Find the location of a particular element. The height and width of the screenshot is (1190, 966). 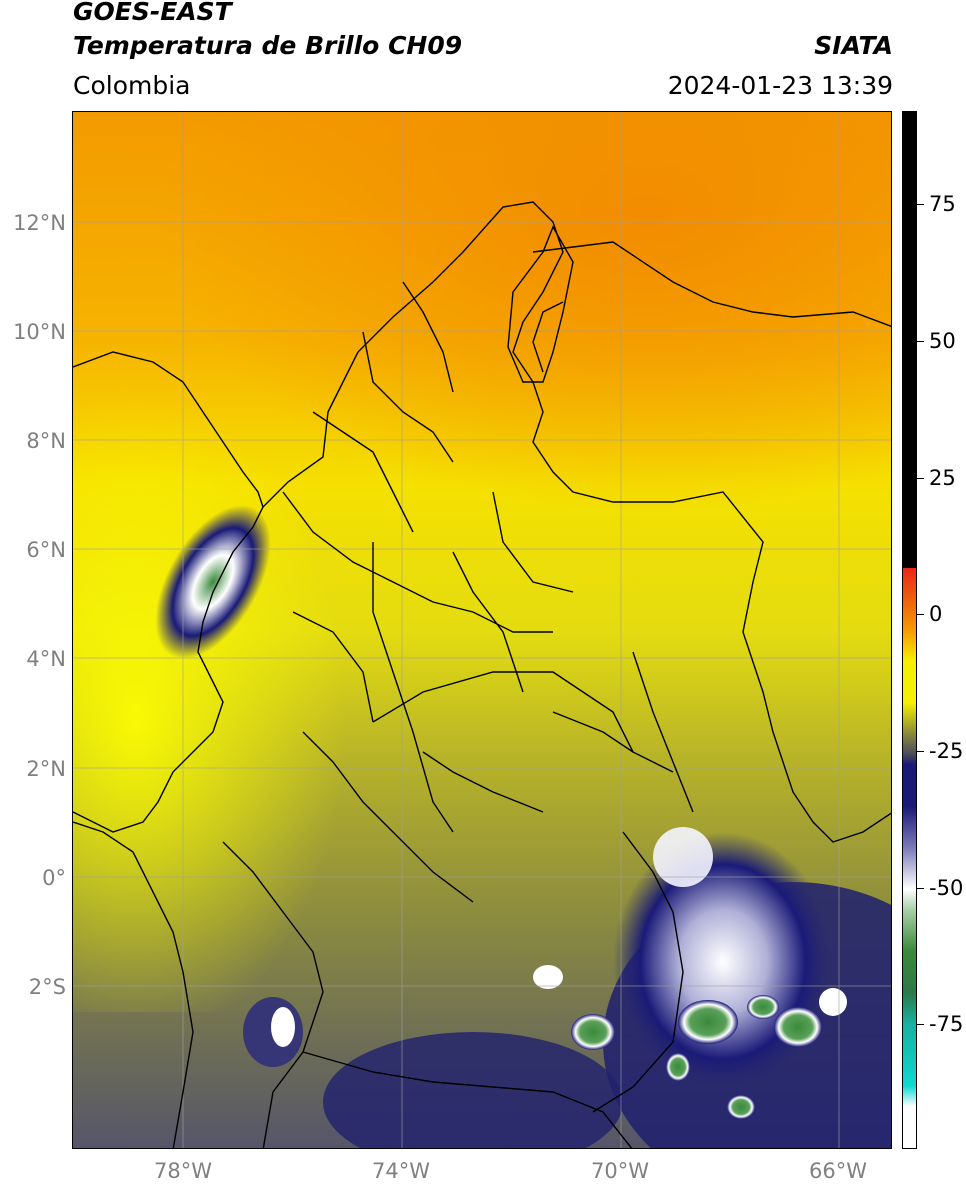

lon-label-78w: 78°W is located at coordinates (183, 1171).